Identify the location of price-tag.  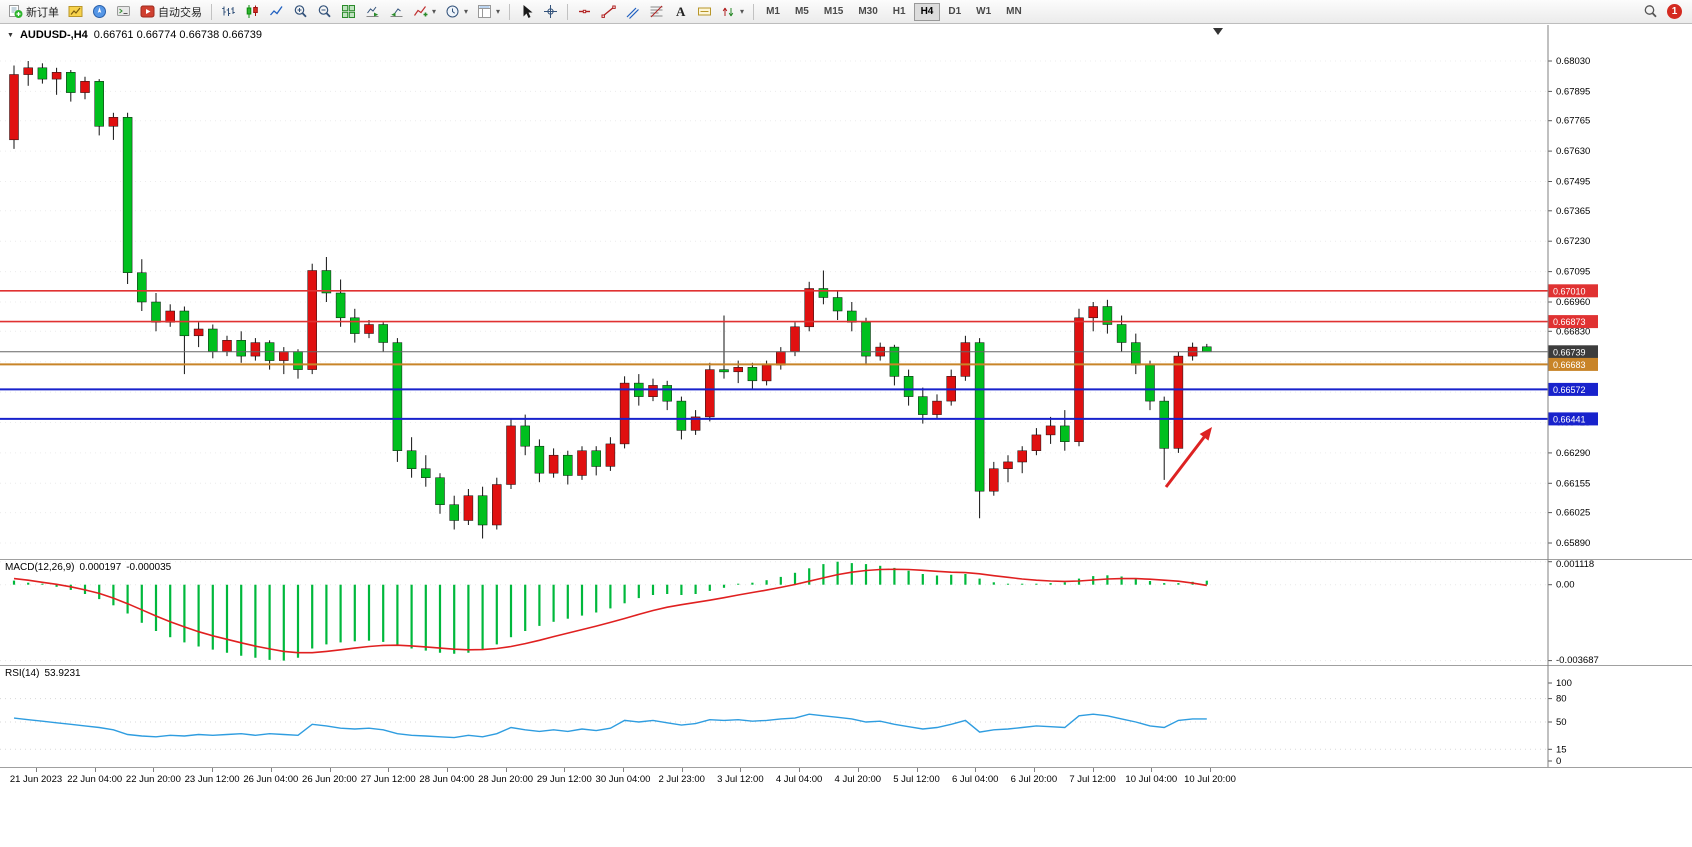
(1573, 419).